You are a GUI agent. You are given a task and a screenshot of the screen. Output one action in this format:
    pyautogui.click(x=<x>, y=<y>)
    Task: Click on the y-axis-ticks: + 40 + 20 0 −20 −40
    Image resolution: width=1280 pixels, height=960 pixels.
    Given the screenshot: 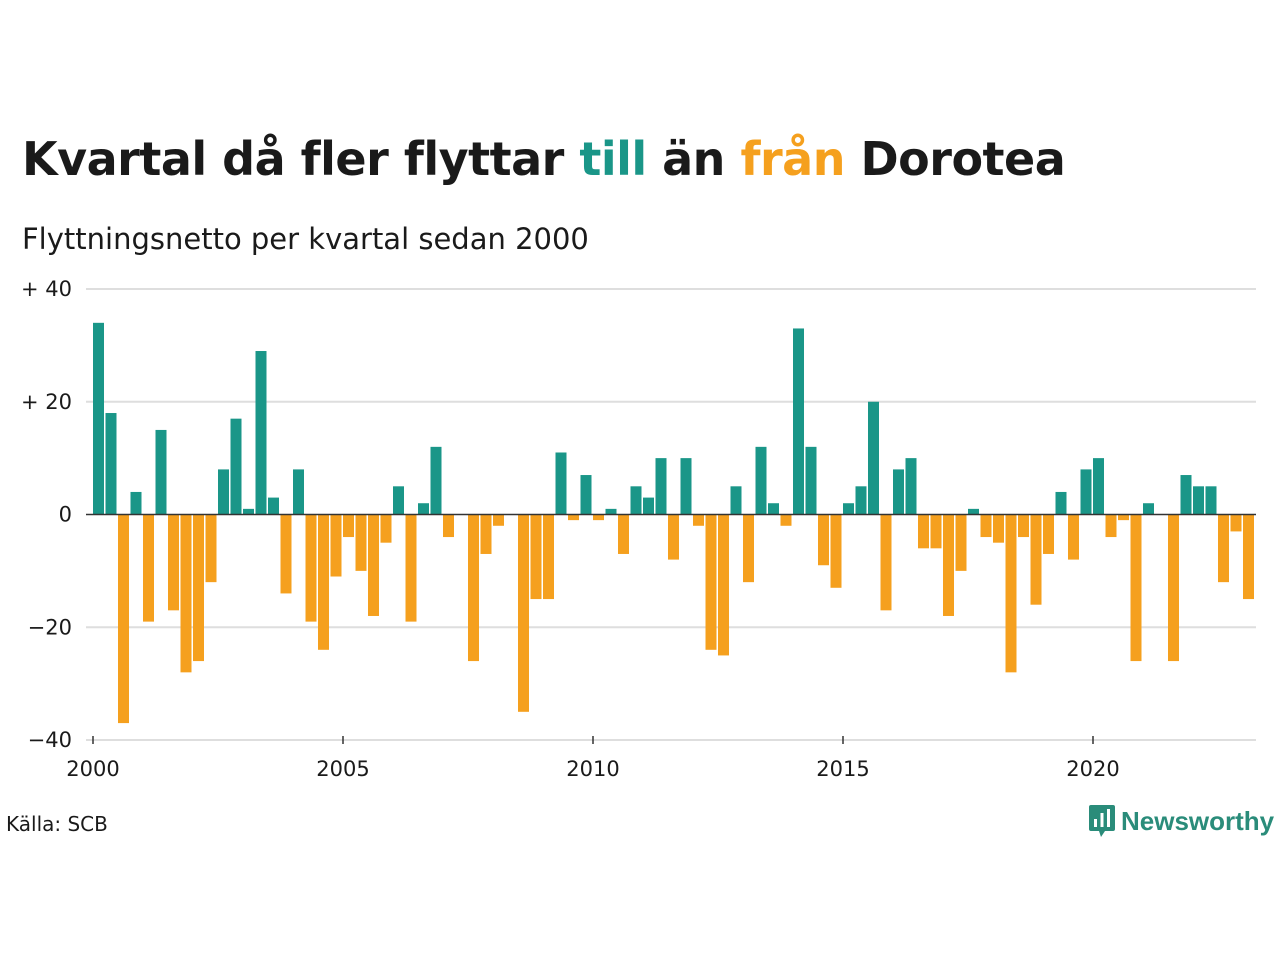 What is the action you would take?
    pyautogui.click(x=46, y=514)
    